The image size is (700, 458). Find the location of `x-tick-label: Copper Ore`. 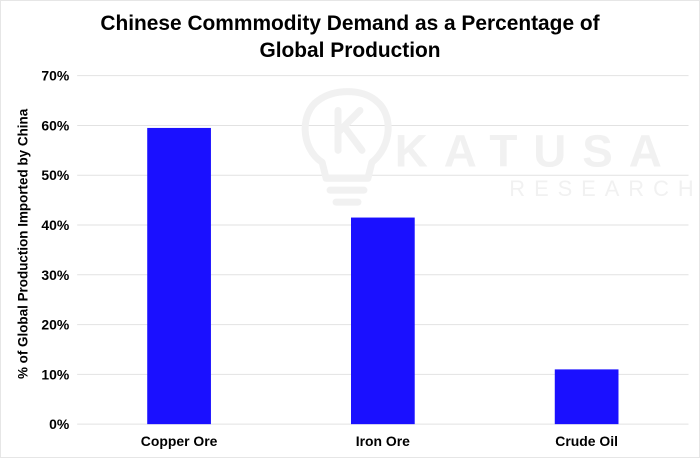

x-tick-label: Copper Ore is located at coordinates (179, 441).